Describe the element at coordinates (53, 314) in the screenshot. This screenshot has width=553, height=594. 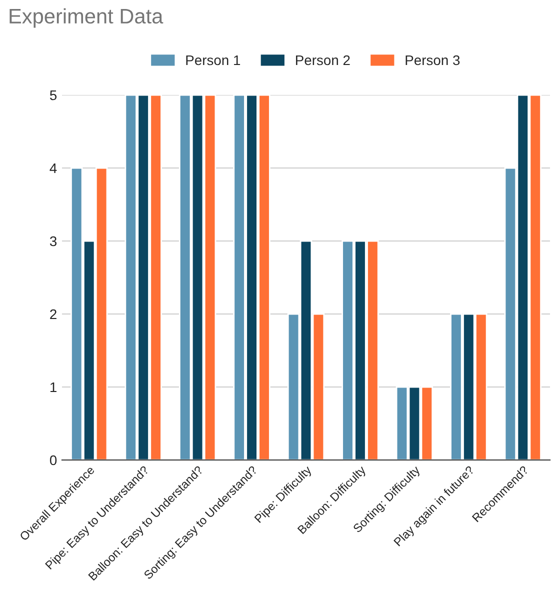
I see `y-tick-label: 2` at that location.